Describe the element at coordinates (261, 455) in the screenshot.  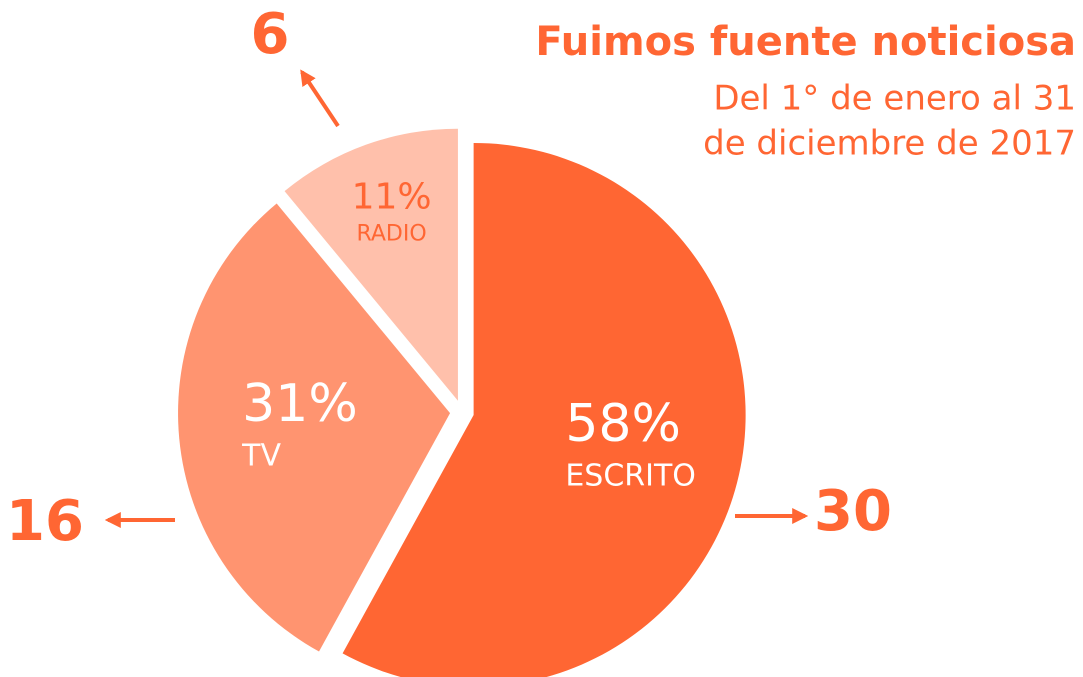
I see `slice-label: TV` at that location.